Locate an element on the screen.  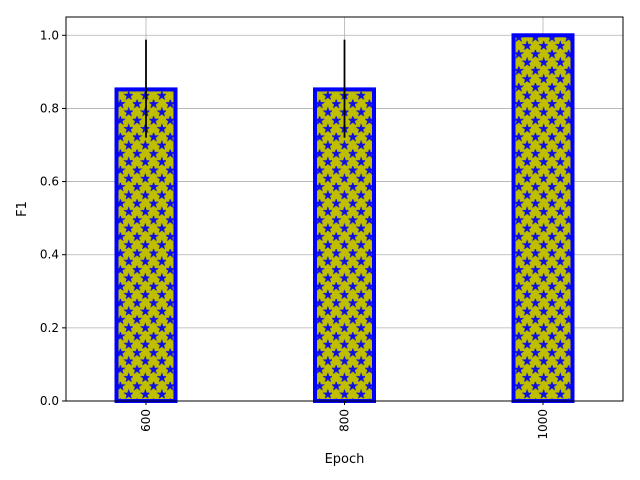
y-tick-label: 0.6 is located at coordinates (49, 182).